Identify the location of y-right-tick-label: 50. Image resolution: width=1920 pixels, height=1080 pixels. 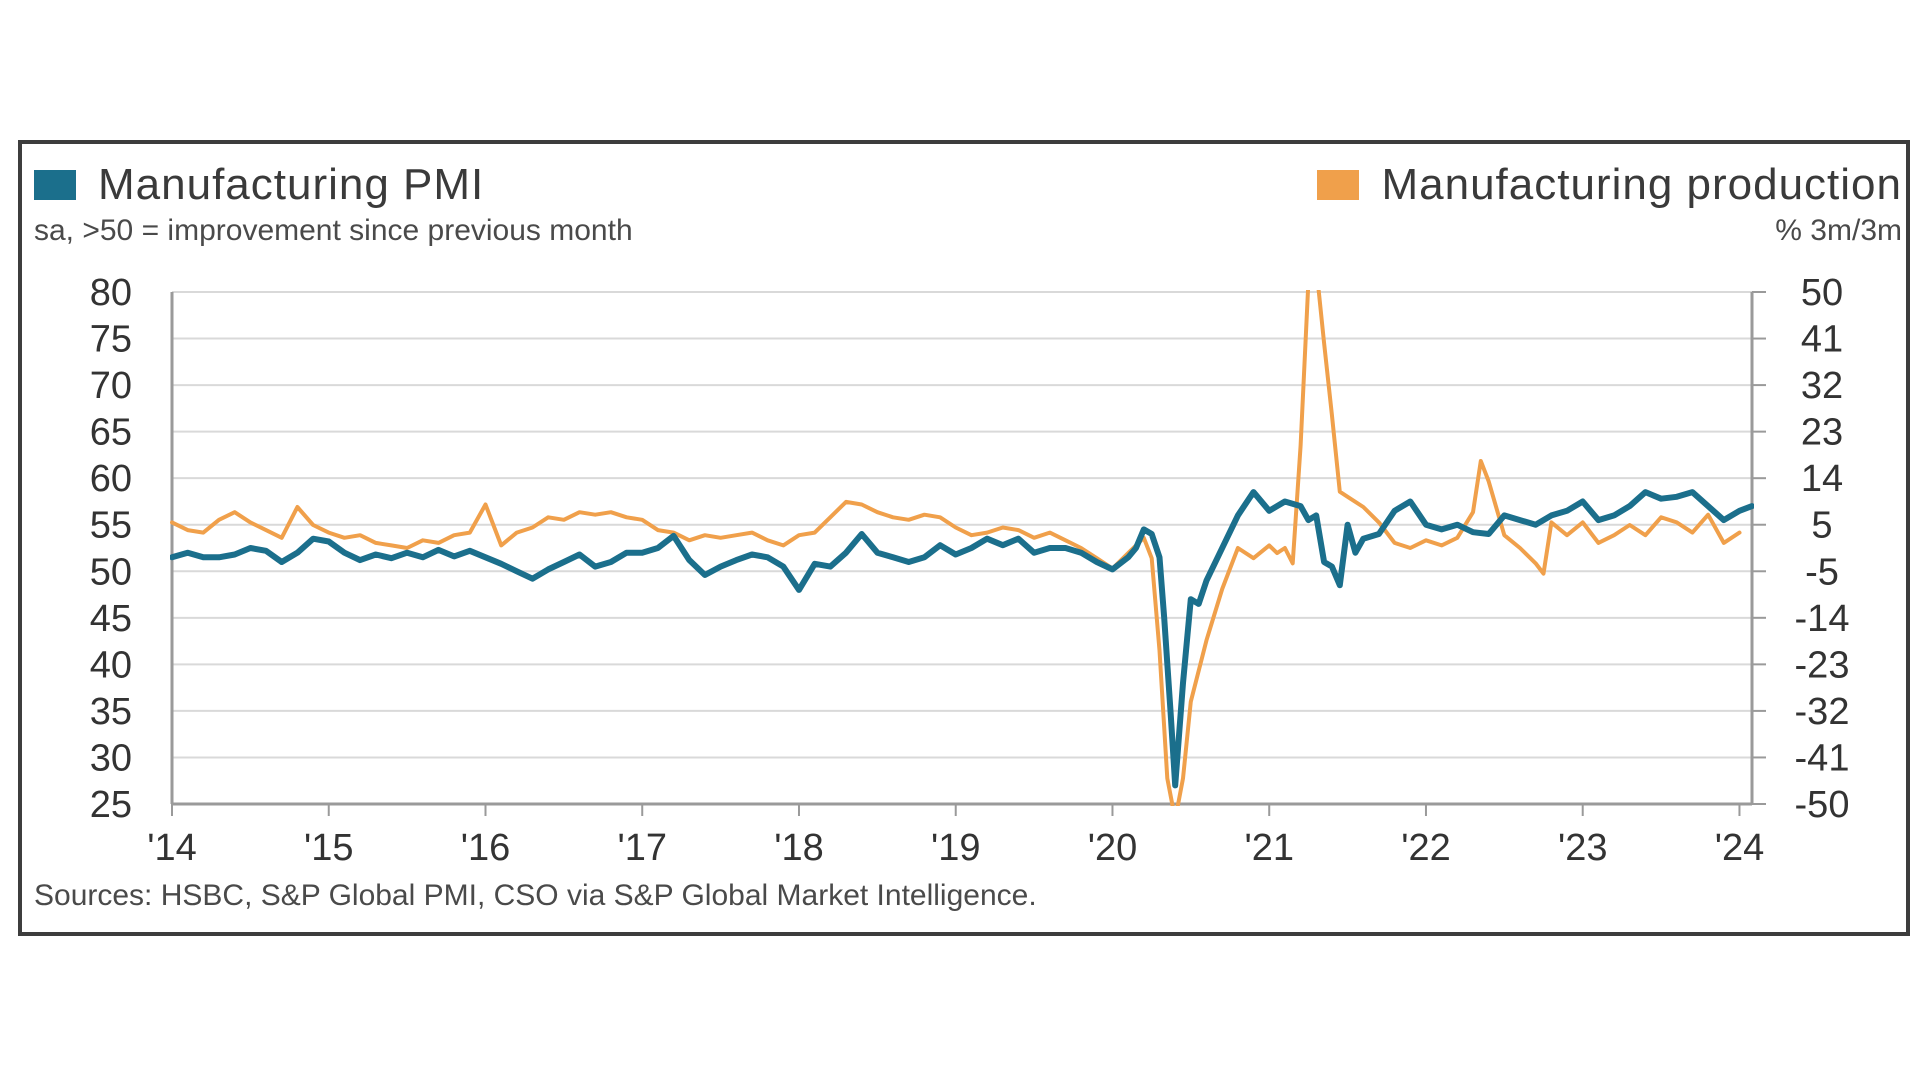
(1822, 293).